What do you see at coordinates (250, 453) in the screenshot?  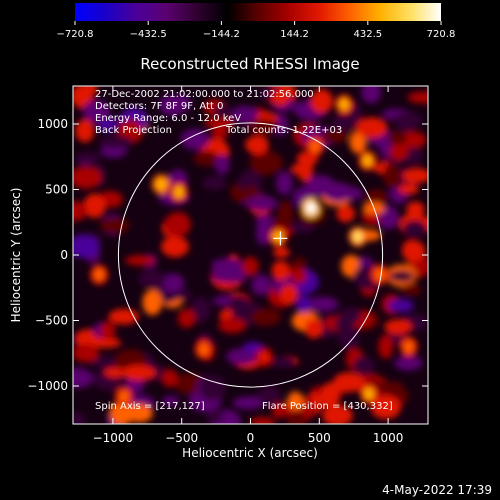 I see `x-axis-label: Heliocentric X (arcsec)` at bounding box center [250, 453].